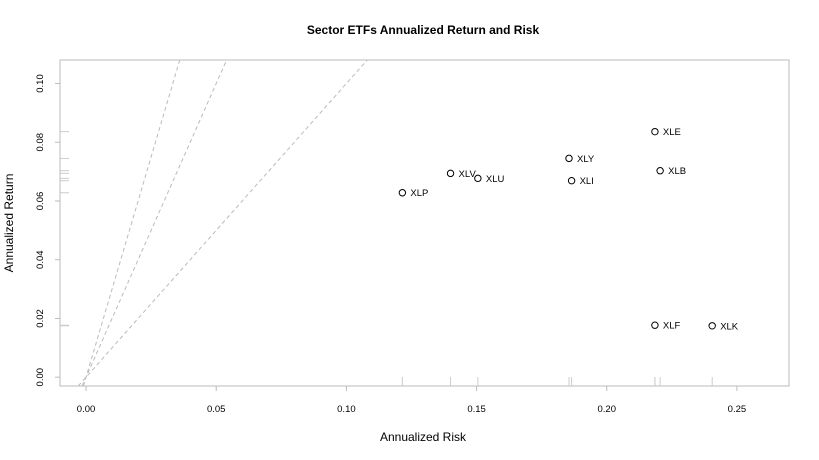 This screenshot has height=460, width=819. Describe the element at coordinates (216, 409) in the screenshot. I see `x-tick-label: 0.05` at that location.